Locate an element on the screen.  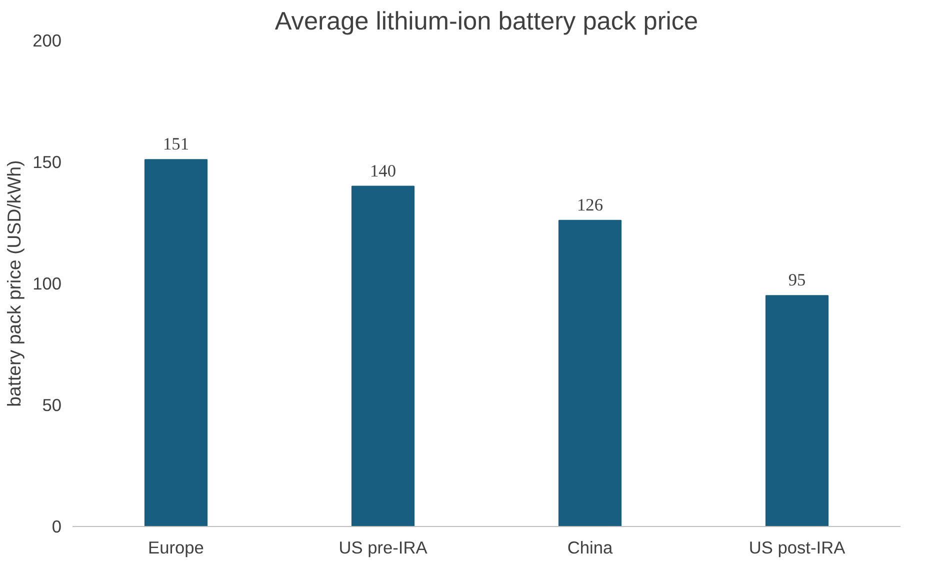
y-axis-title: battery pack price (USD/kWh) is located at coordinates (14, 283).